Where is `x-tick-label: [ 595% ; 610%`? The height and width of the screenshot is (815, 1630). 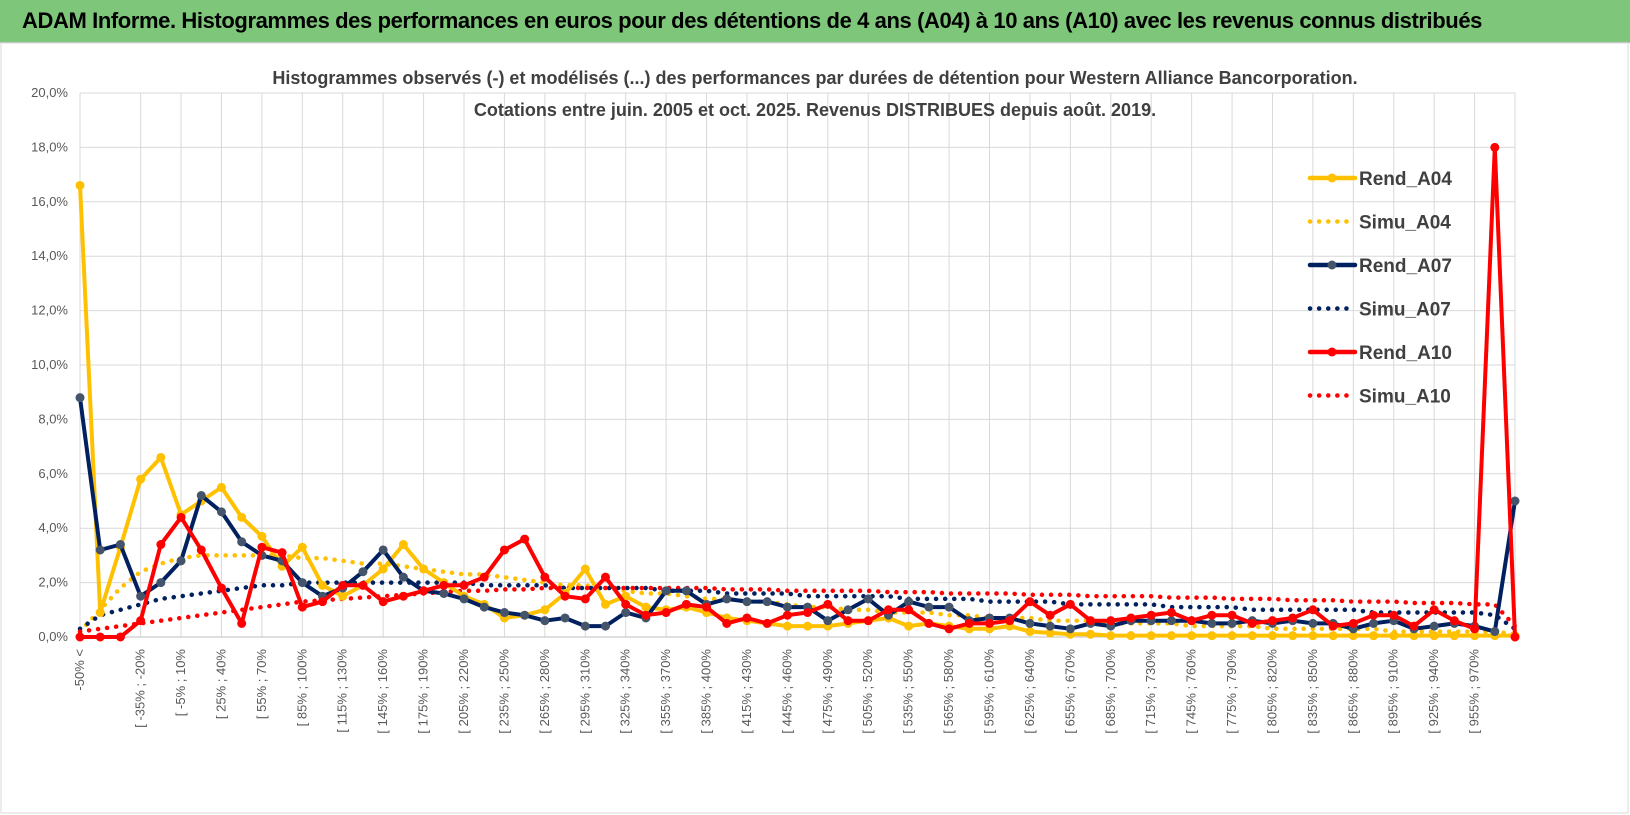 x-tick-label: [ 595% ; 610% is located at coordinates (989, 691).